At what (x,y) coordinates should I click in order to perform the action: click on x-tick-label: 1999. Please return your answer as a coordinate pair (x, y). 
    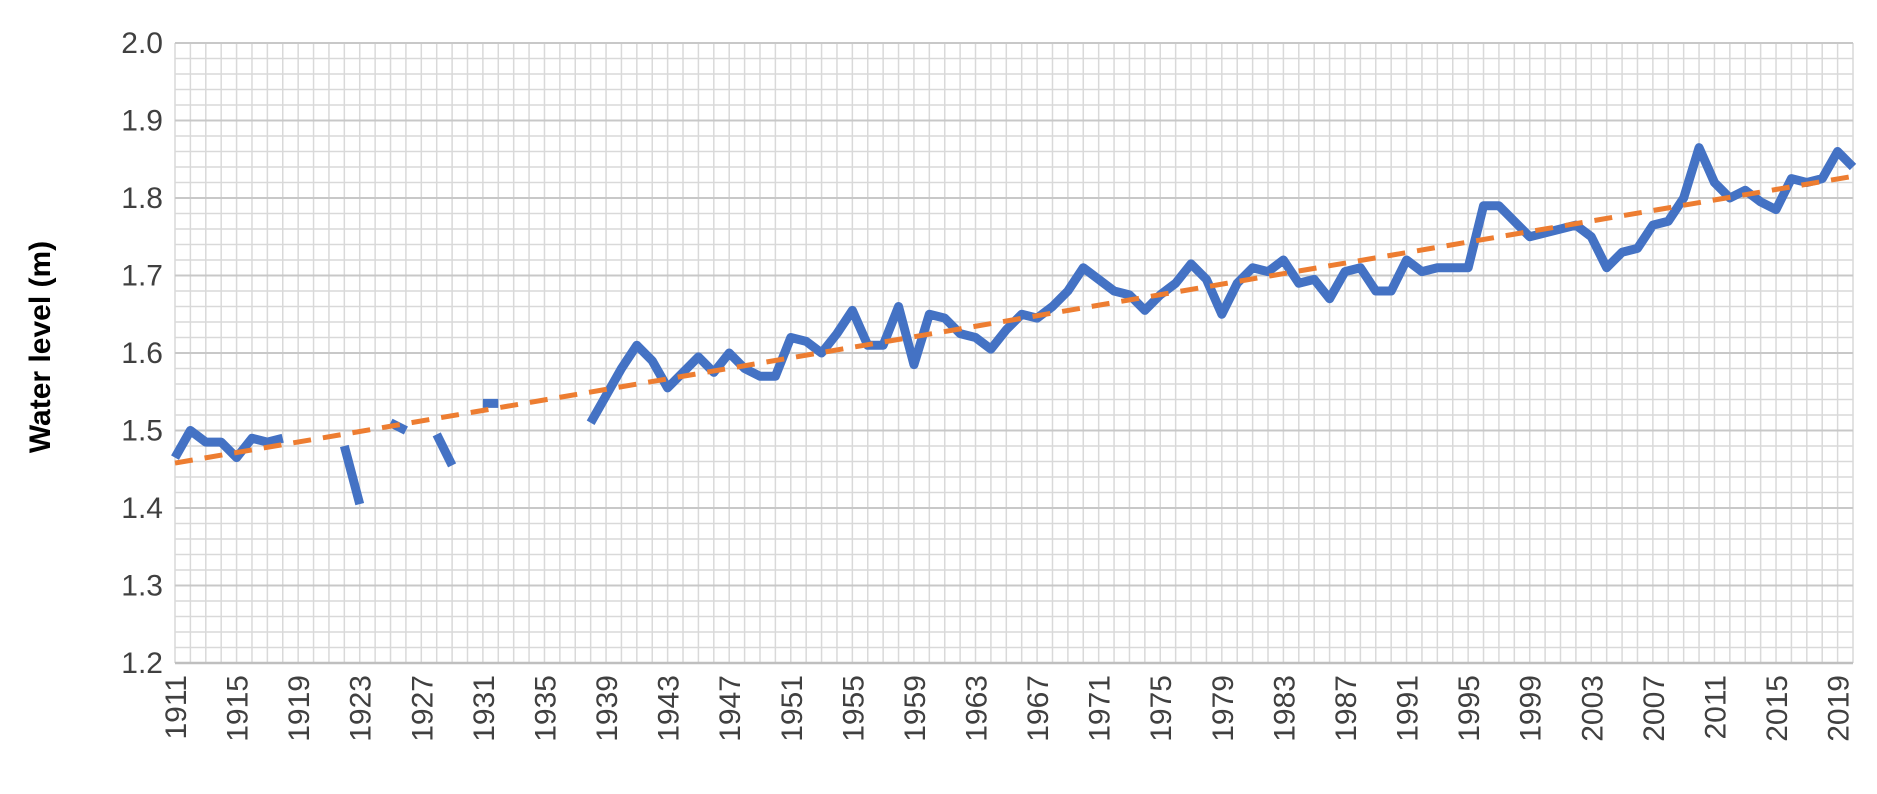
    Looking at the image, I should click on (1531, 708).